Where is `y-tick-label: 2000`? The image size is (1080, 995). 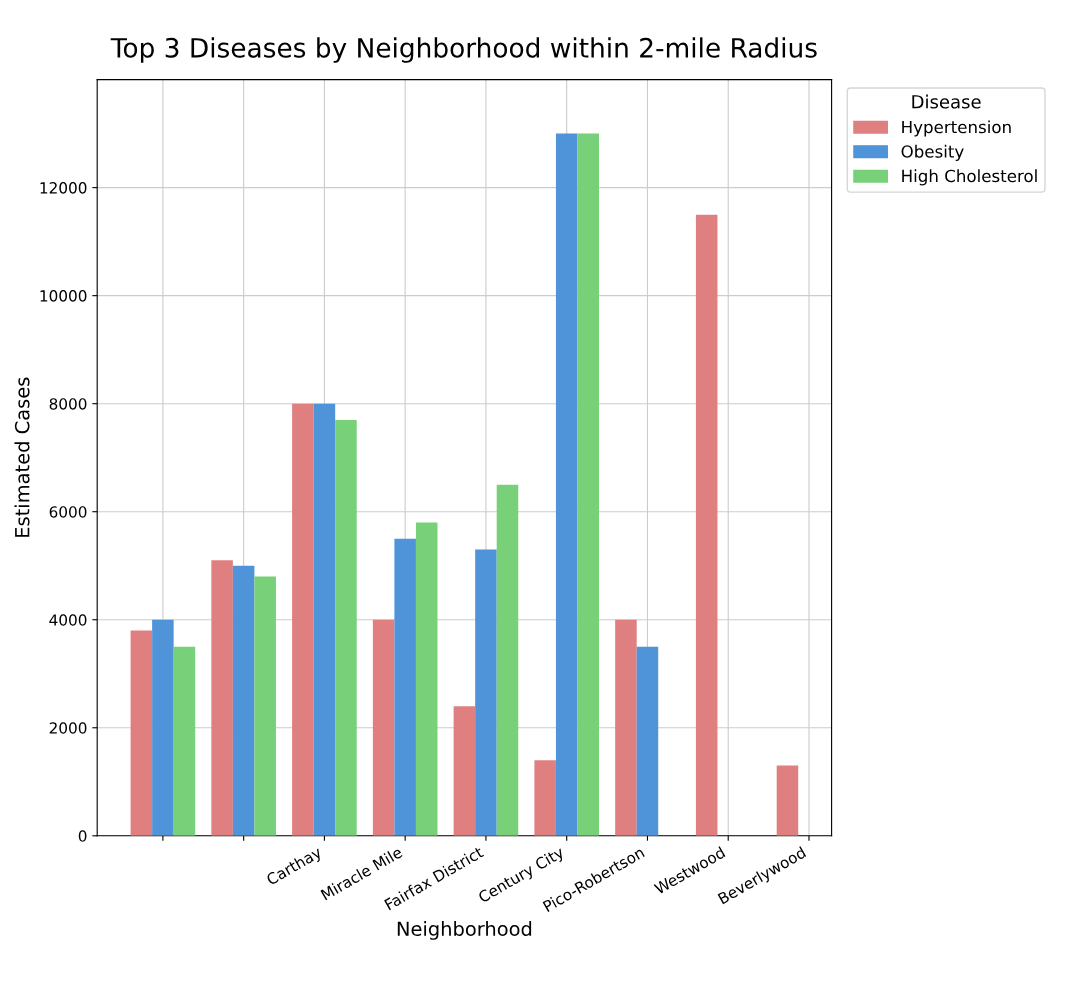 y-tick-label: 2000 is located at coordinates (68, 728).